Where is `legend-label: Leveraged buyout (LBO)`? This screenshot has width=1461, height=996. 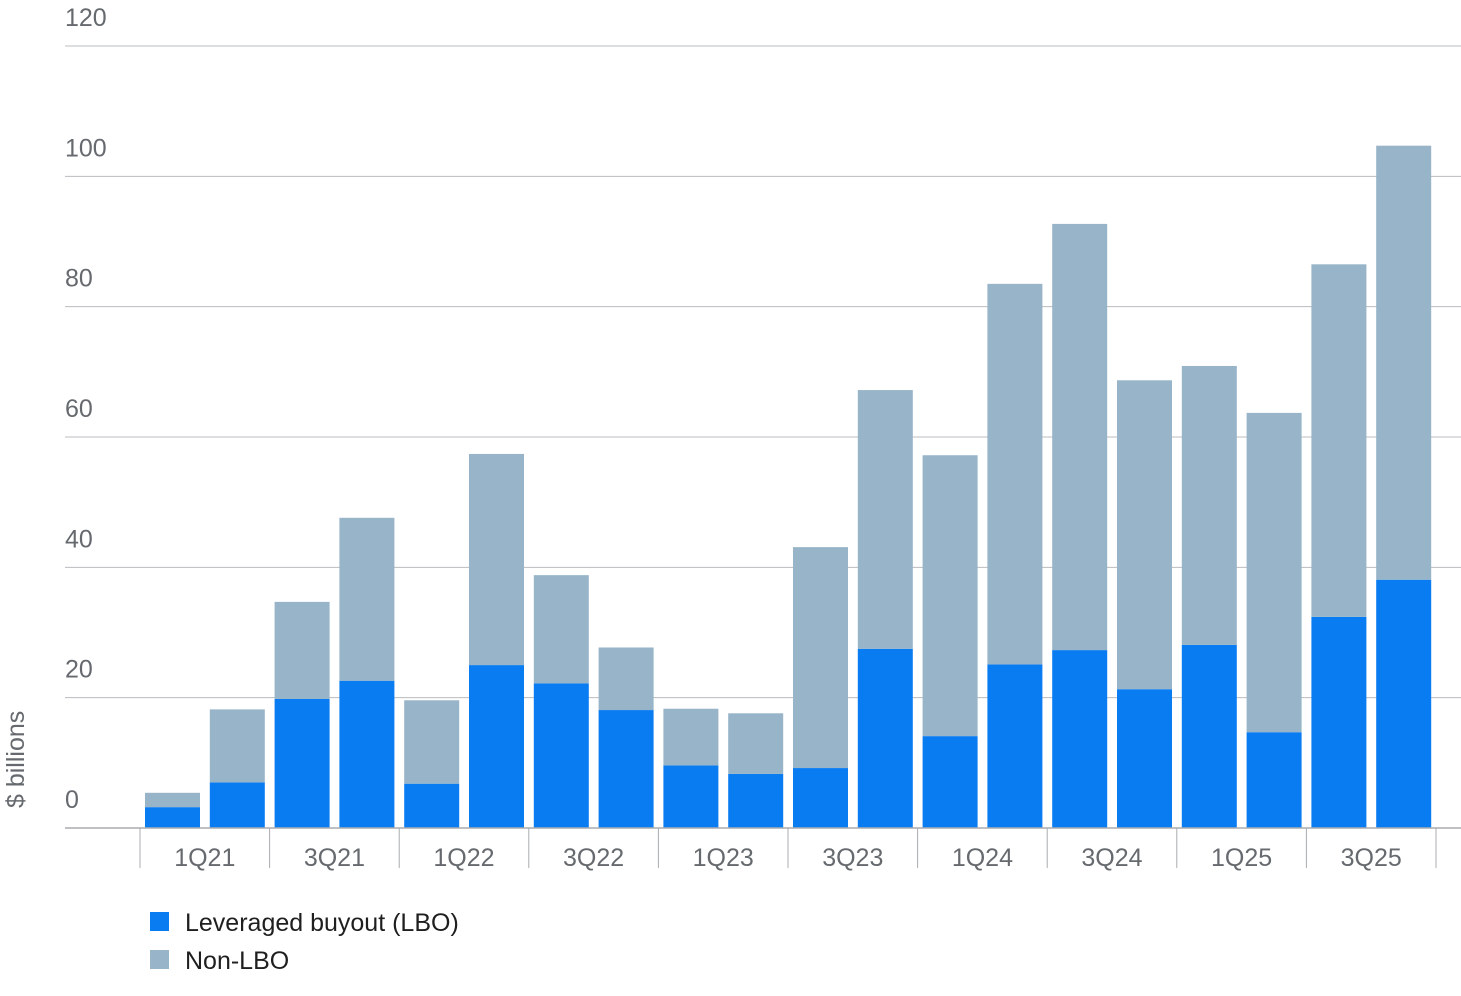 legend-label: Leveraged buyout (LBO) is located at coordinates (322, 923).